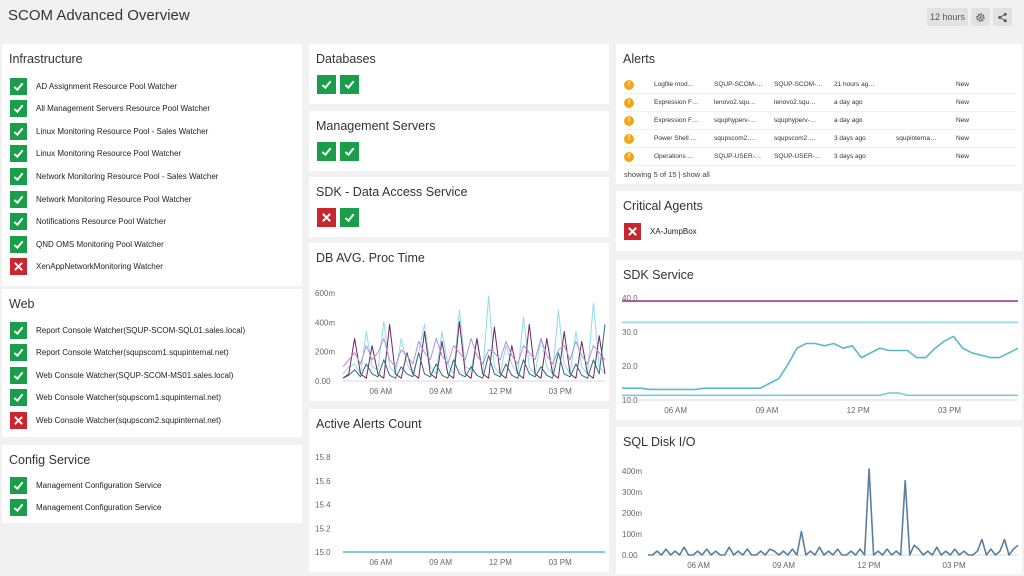  What do you see at coordinates (346, 59) in the screenshot?
I see `databases-title: Databases` at bounding box center [346, 59].